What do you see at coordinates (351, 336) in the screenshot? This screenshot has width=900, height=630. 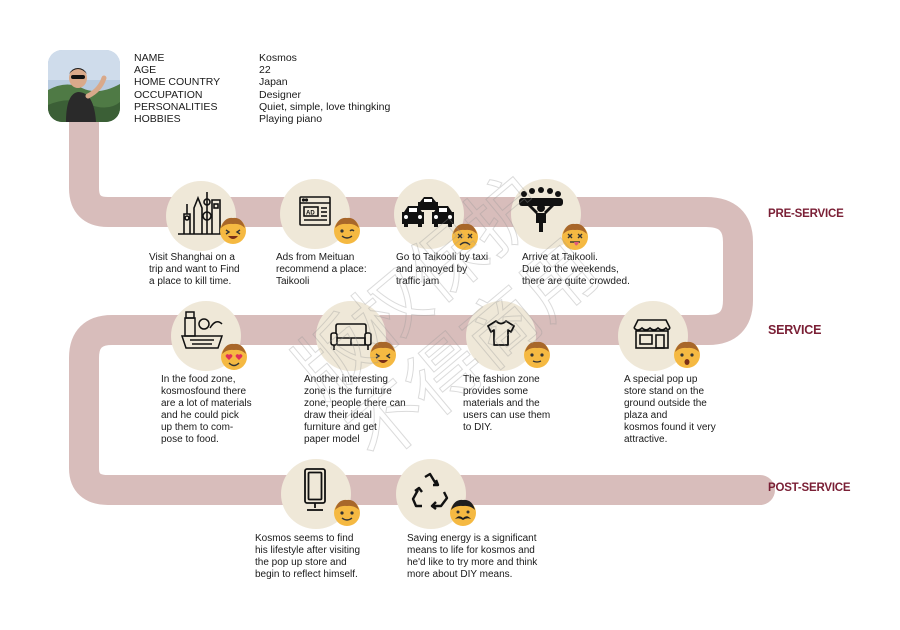 I see `sofa-icon` at bounding box center [351, 336].